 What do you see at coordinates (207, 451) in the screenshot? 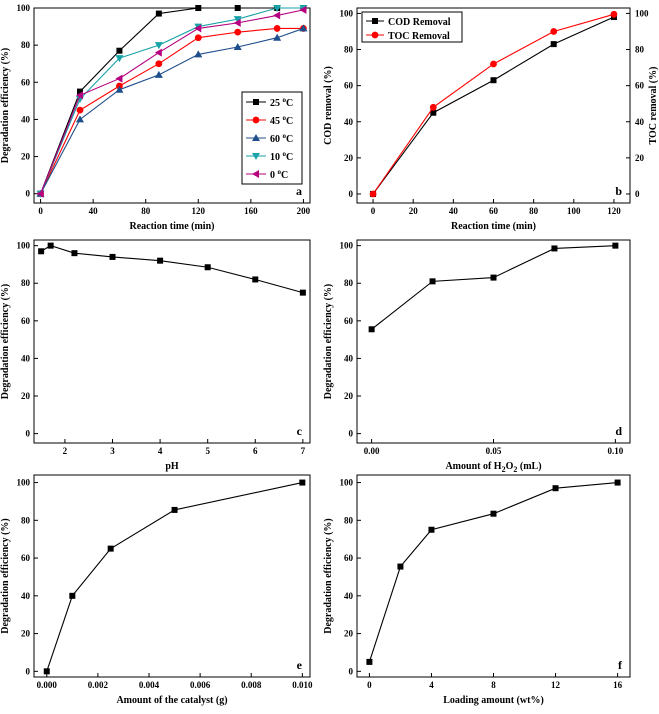
I see `x-tick-label-c: 5` at bounding box center [207, 451].